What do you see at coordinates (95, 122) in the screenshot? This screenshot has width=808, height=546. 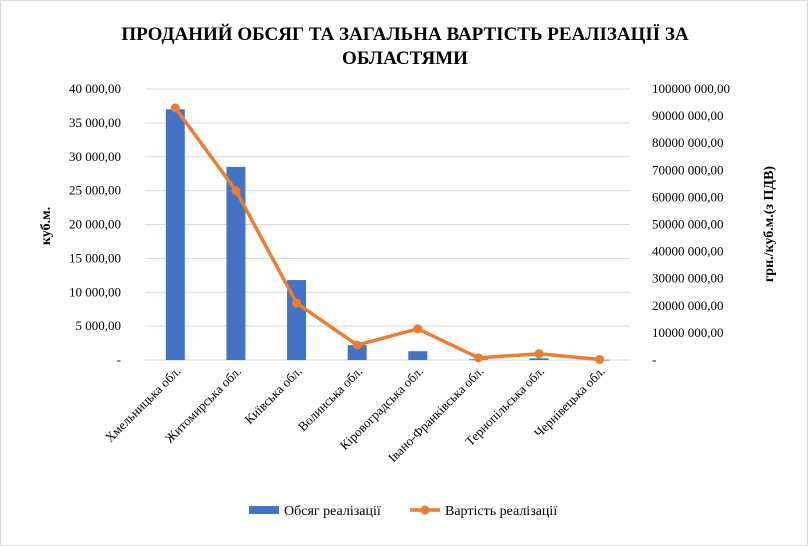 I see `left-axis-tick-label: 35 000,00` at bounding box center [95, 122].